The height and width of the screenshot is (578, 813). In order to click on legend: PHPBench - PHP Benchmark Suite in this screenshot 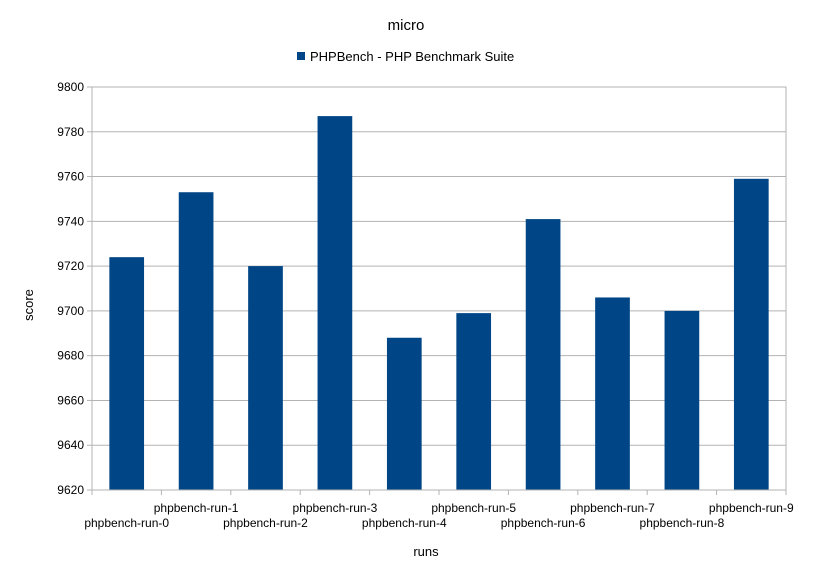, I will do `click(405, 56)`.